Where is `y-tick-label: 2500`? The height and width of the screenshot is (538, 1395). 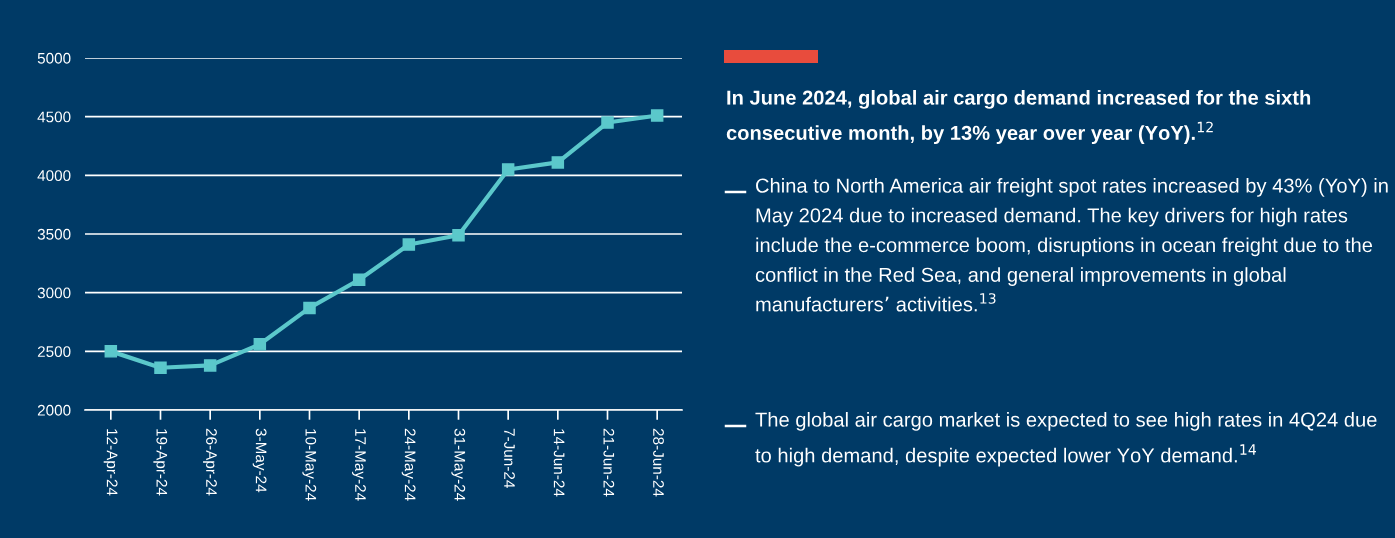
y-tick-label: 2500 is located at coordinates (54, 352).